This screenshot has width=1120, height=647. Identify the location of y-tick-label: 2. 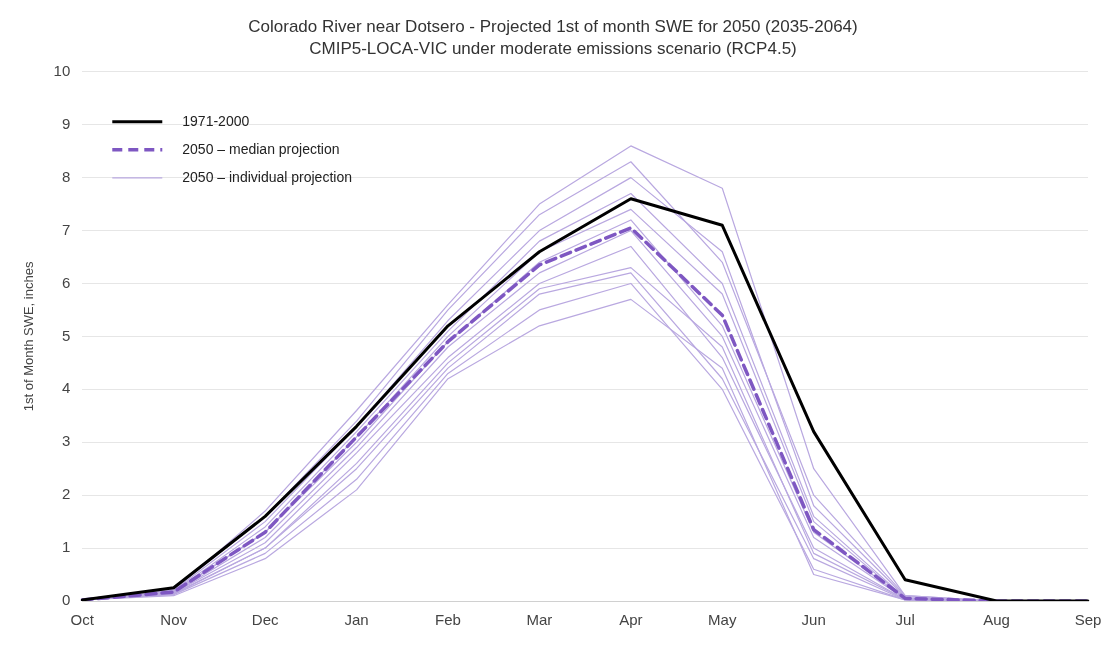
(66, 494).